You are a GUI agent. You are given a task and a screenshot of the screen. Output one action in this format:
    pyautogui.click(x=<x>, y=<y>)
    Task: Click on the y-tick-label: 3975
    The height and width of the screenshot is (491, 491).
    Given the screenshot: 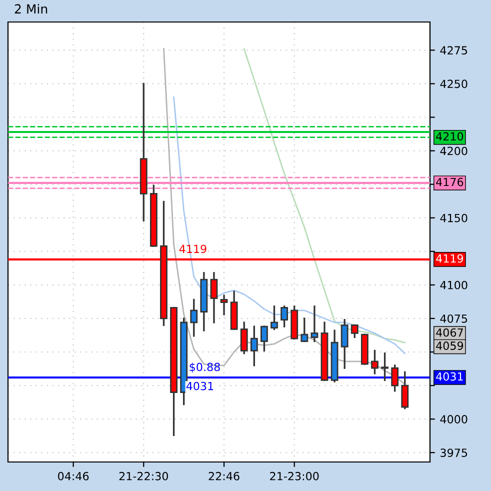 What is the action you would take?
    pyautogui.click(x=454, y=452)
    